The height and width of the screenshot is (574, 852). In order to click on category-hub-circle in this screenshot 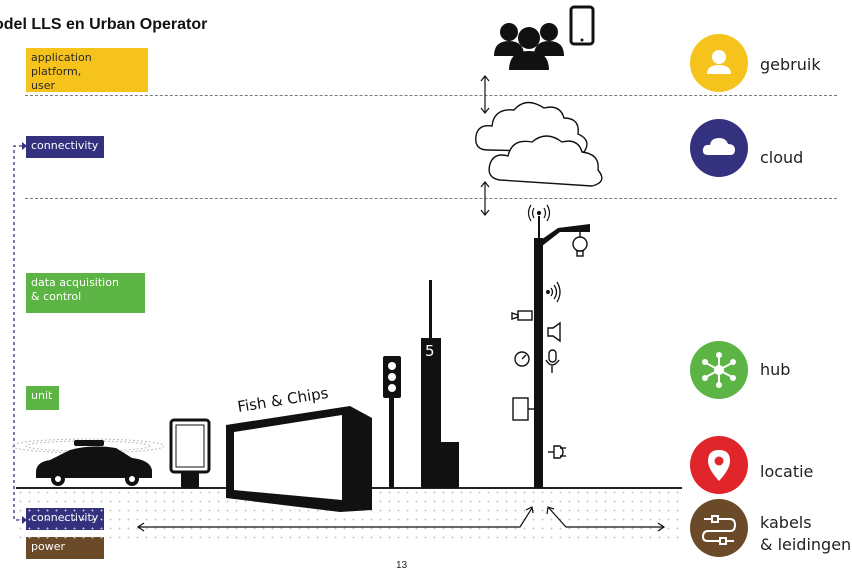, I will do `click(719, 370)`.